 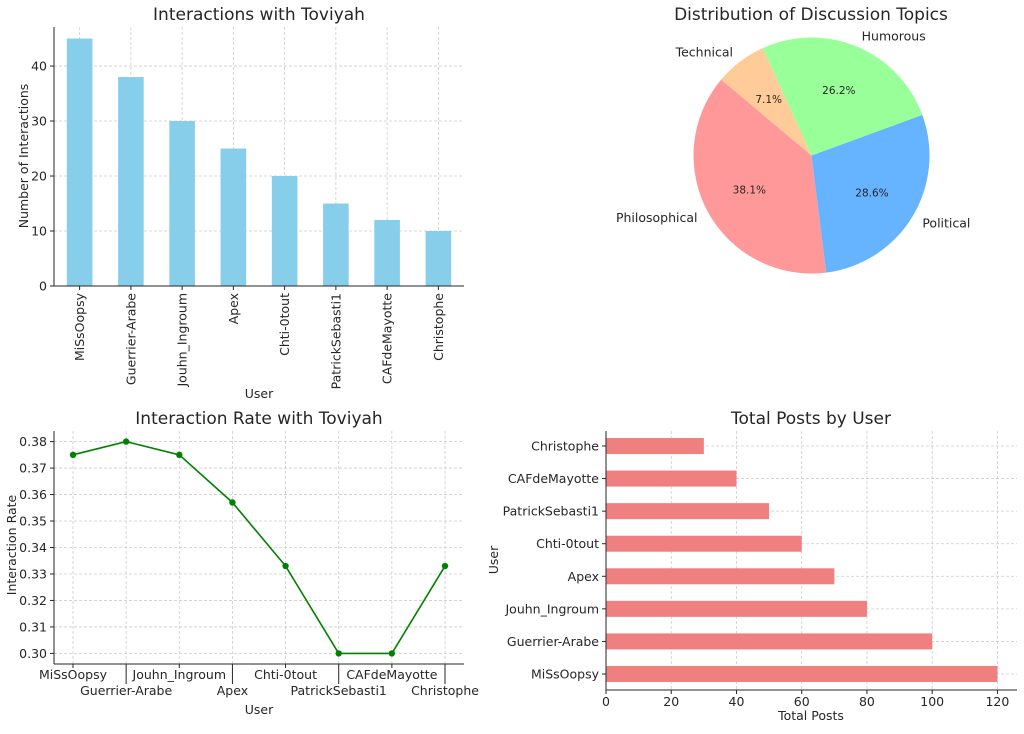 What do you see at coordinates (749, 190) in the screenshot?
I see `slice-percent: 38.1%` at bounding box center [749, 190].